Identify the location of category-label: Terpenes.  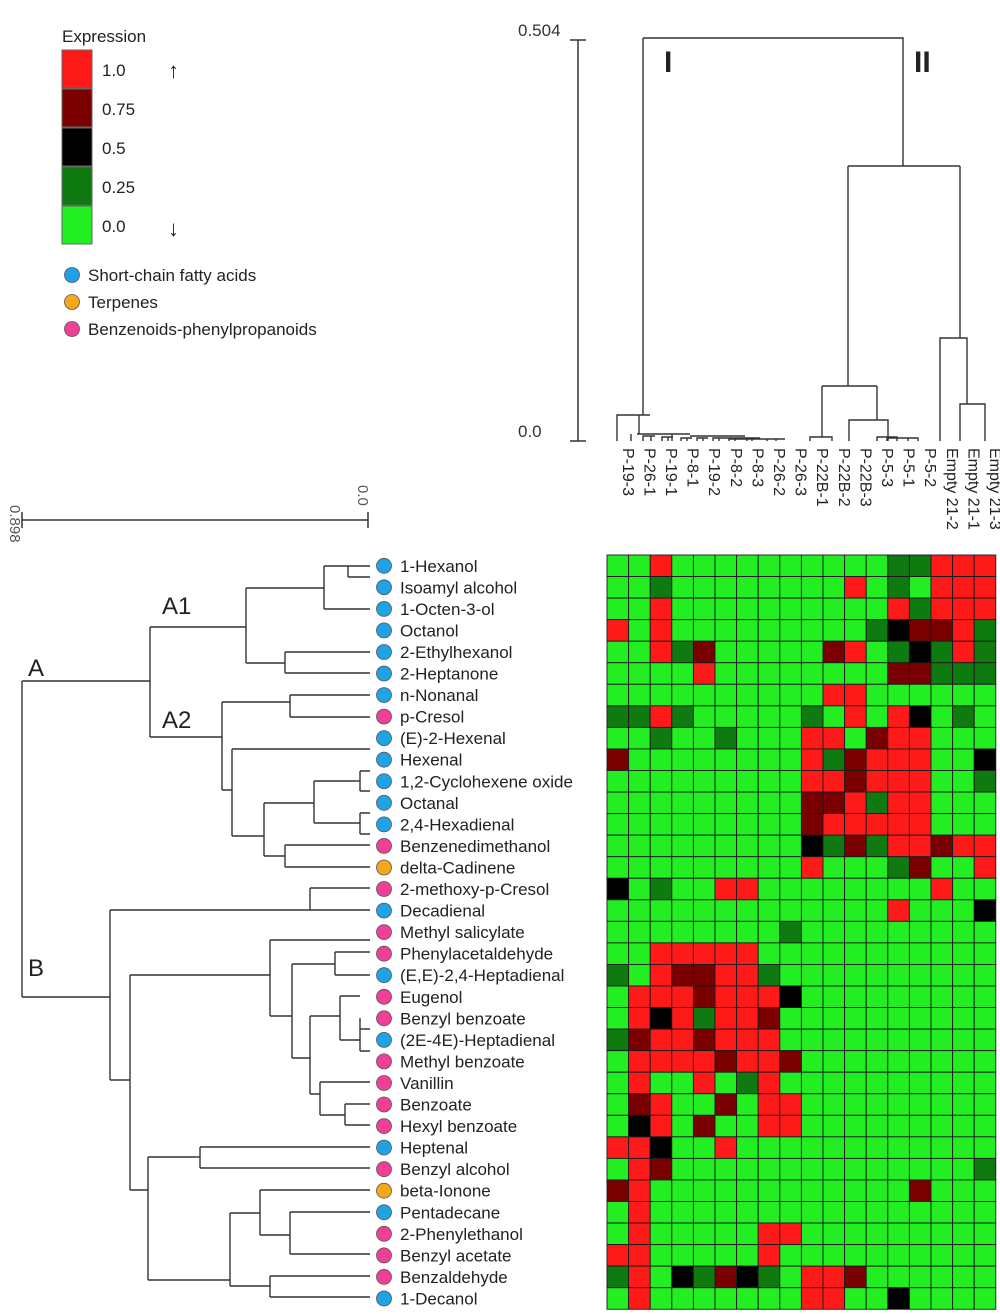
(123, 302).